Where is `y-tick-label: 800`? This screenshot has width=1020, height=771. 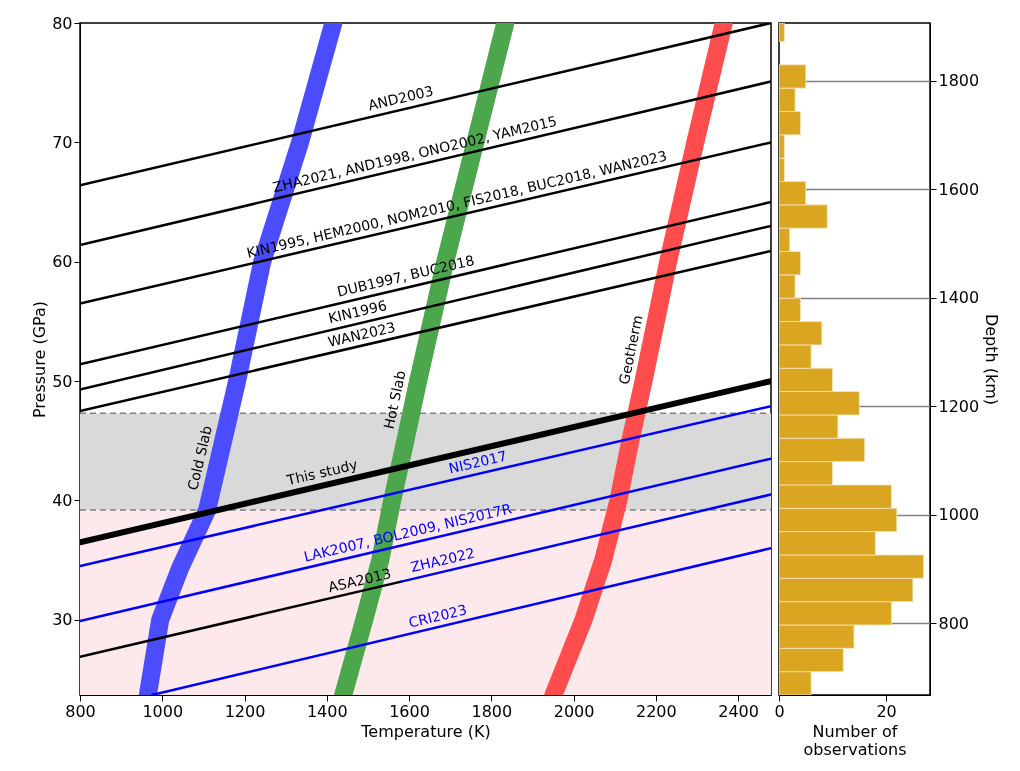
y-tick-label: 800 is located at coordinates (954, 623).